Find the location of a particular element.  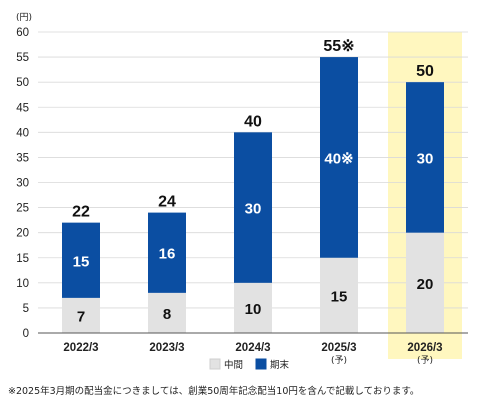

total-label: 22 is located at coordinates (81, 212).